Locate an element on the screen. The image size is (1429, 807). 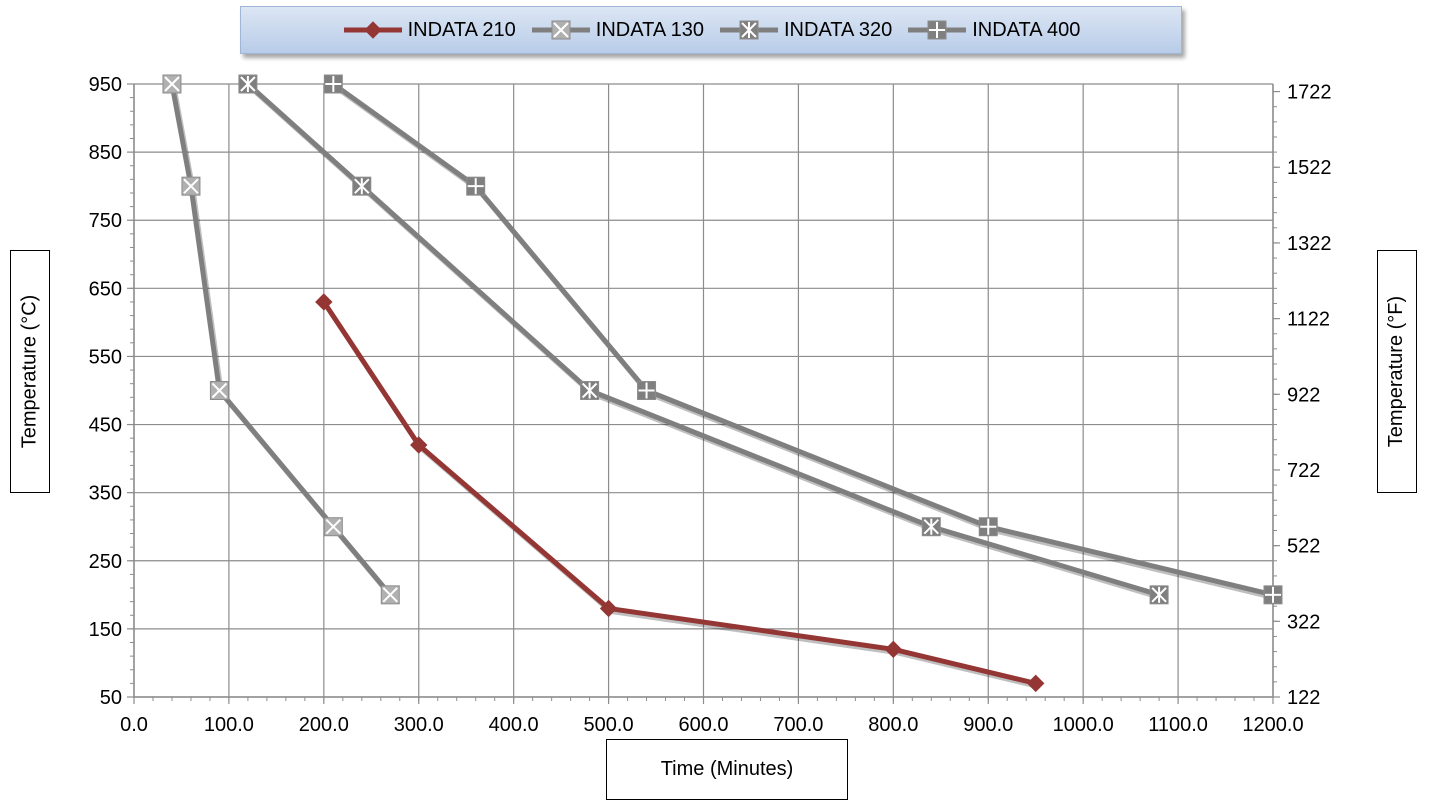
y-tick-label: 550 is located at coordinates (105, 357).